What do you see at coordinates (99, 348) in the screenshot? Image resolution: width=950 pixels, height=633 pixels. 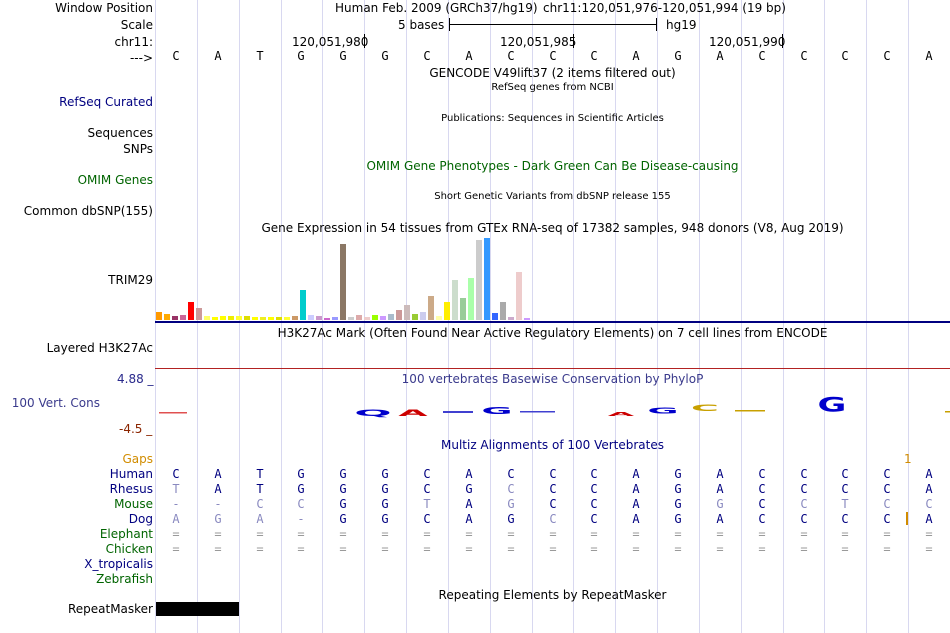 I see `h3k27ac-label: Layered H3K27Ac` at bounding box center [99, 348].